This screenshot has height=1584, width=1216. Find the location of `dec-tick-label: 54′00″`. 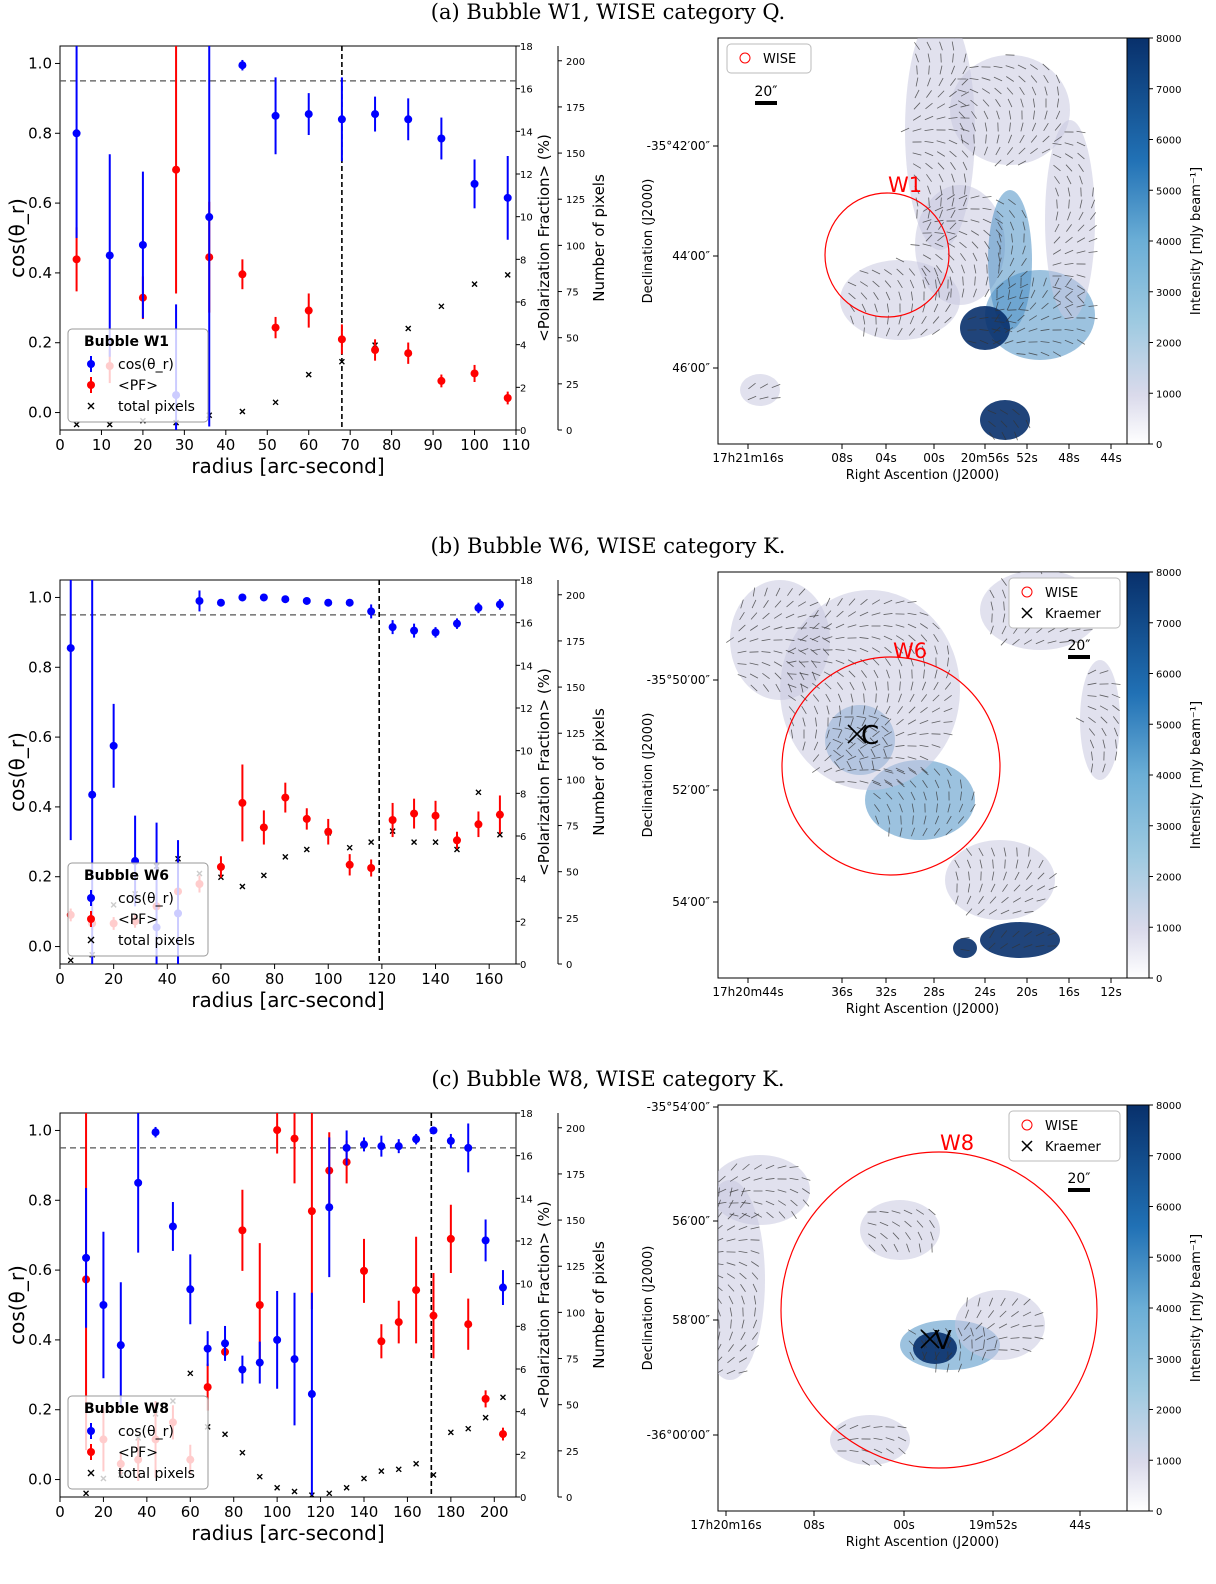

dec-tick-label: 54′00″ is located at coordinates (691, 902).